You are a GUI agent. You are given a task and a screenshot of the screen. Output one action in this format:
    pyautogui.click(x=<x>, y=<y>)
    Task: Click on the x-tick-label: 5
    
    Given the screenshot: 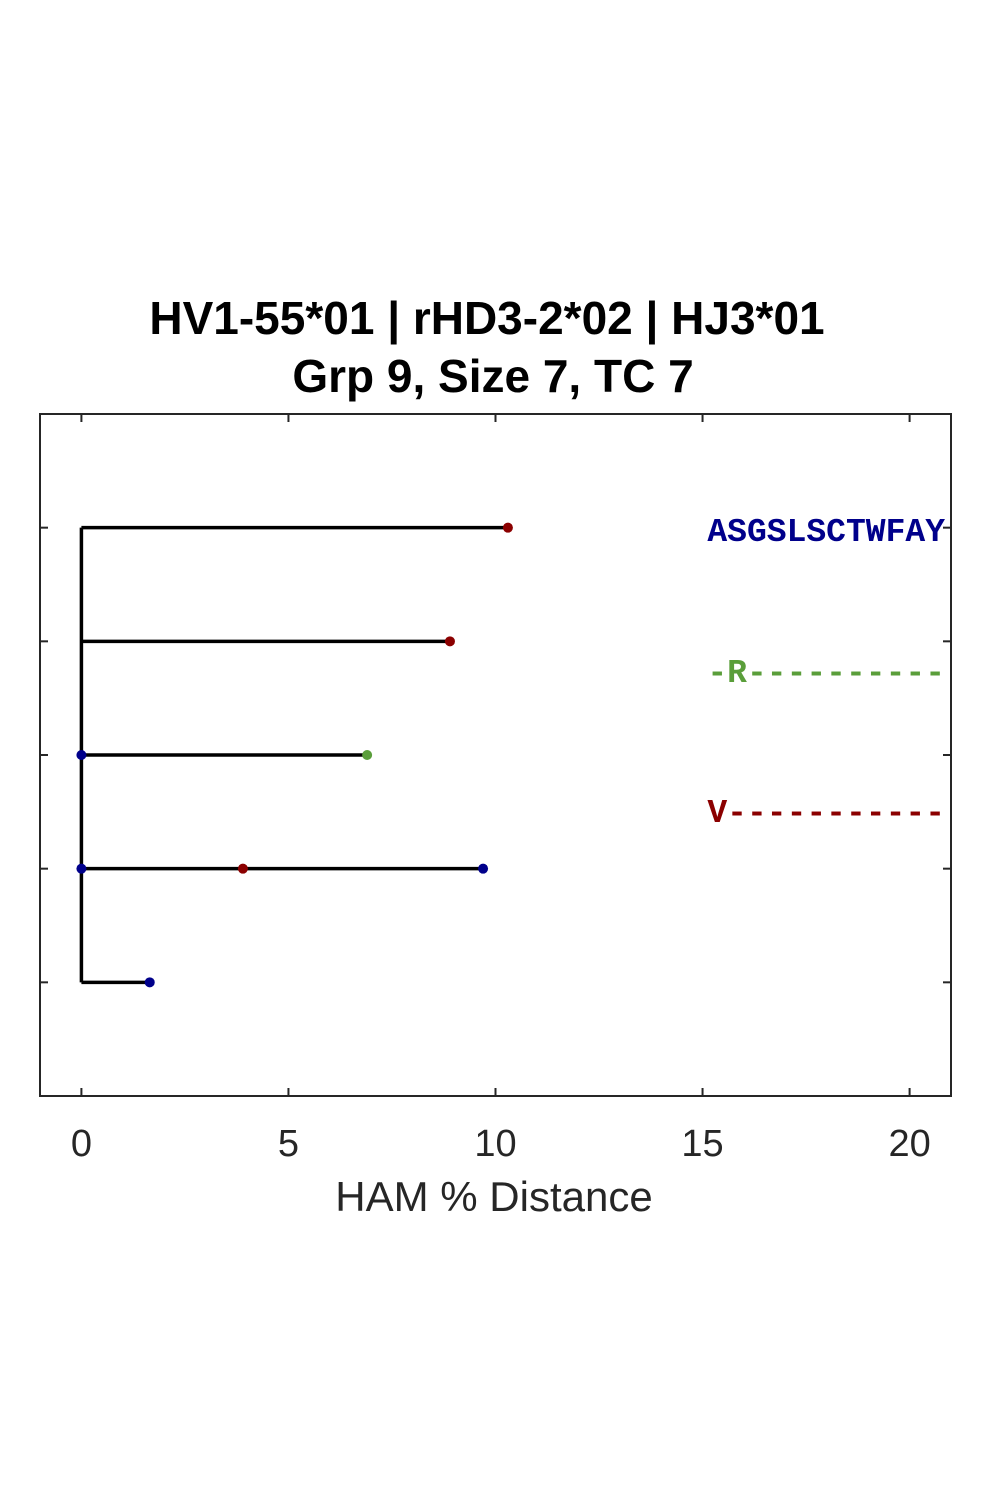 What is the action you would take?
    pyautogui.click(x=288, y=1144)
    